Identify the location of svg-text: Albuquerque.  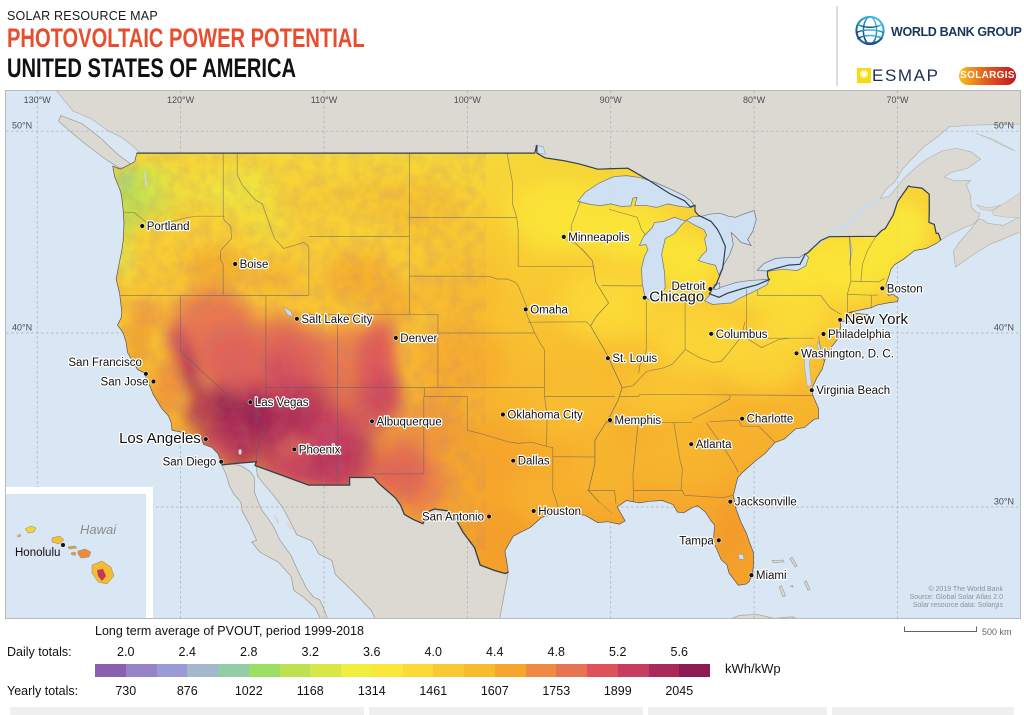
(409, 422).